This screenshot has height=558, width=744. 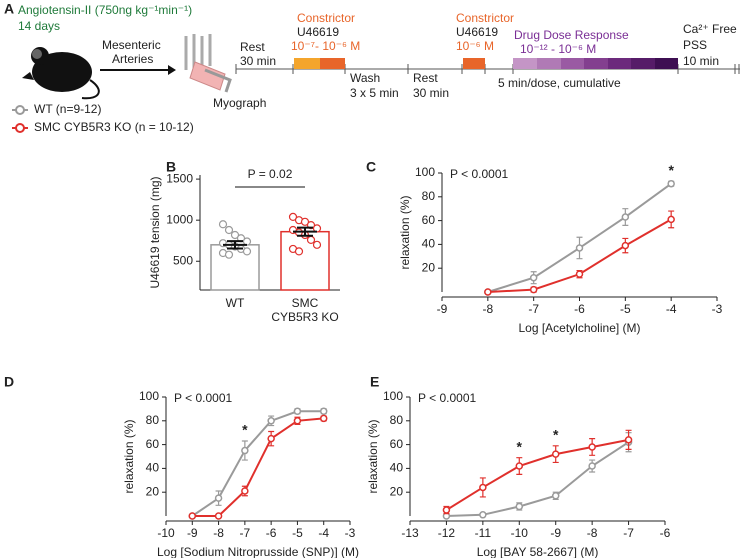 I want to click on x-tick-label: -13, so click(x=410, y=533).